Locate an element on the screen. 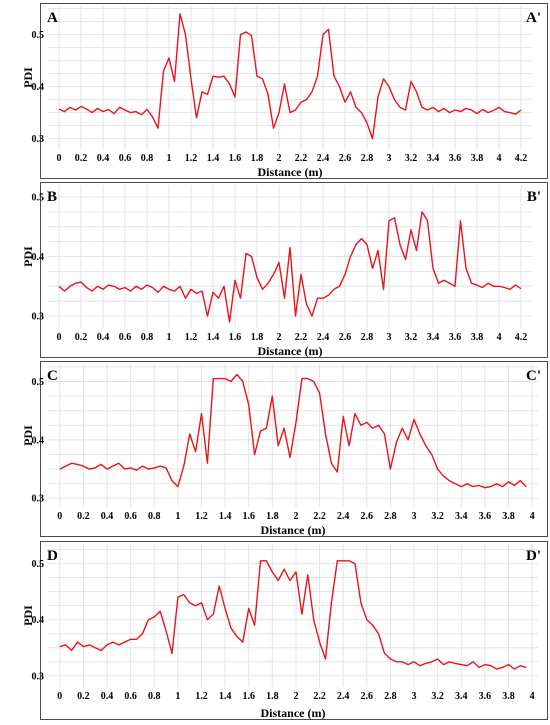 The height and width of the screenshot is (725, 550). corner-label-left: B is located at coordinates (52, 197).